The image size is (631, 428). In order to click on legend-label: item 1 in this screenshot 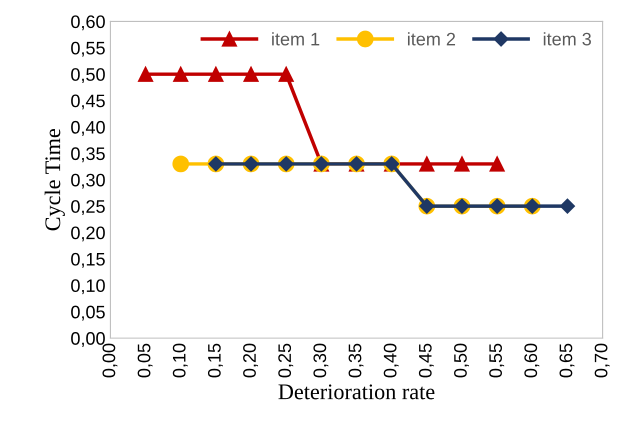, I will do `click(296, 39)`.